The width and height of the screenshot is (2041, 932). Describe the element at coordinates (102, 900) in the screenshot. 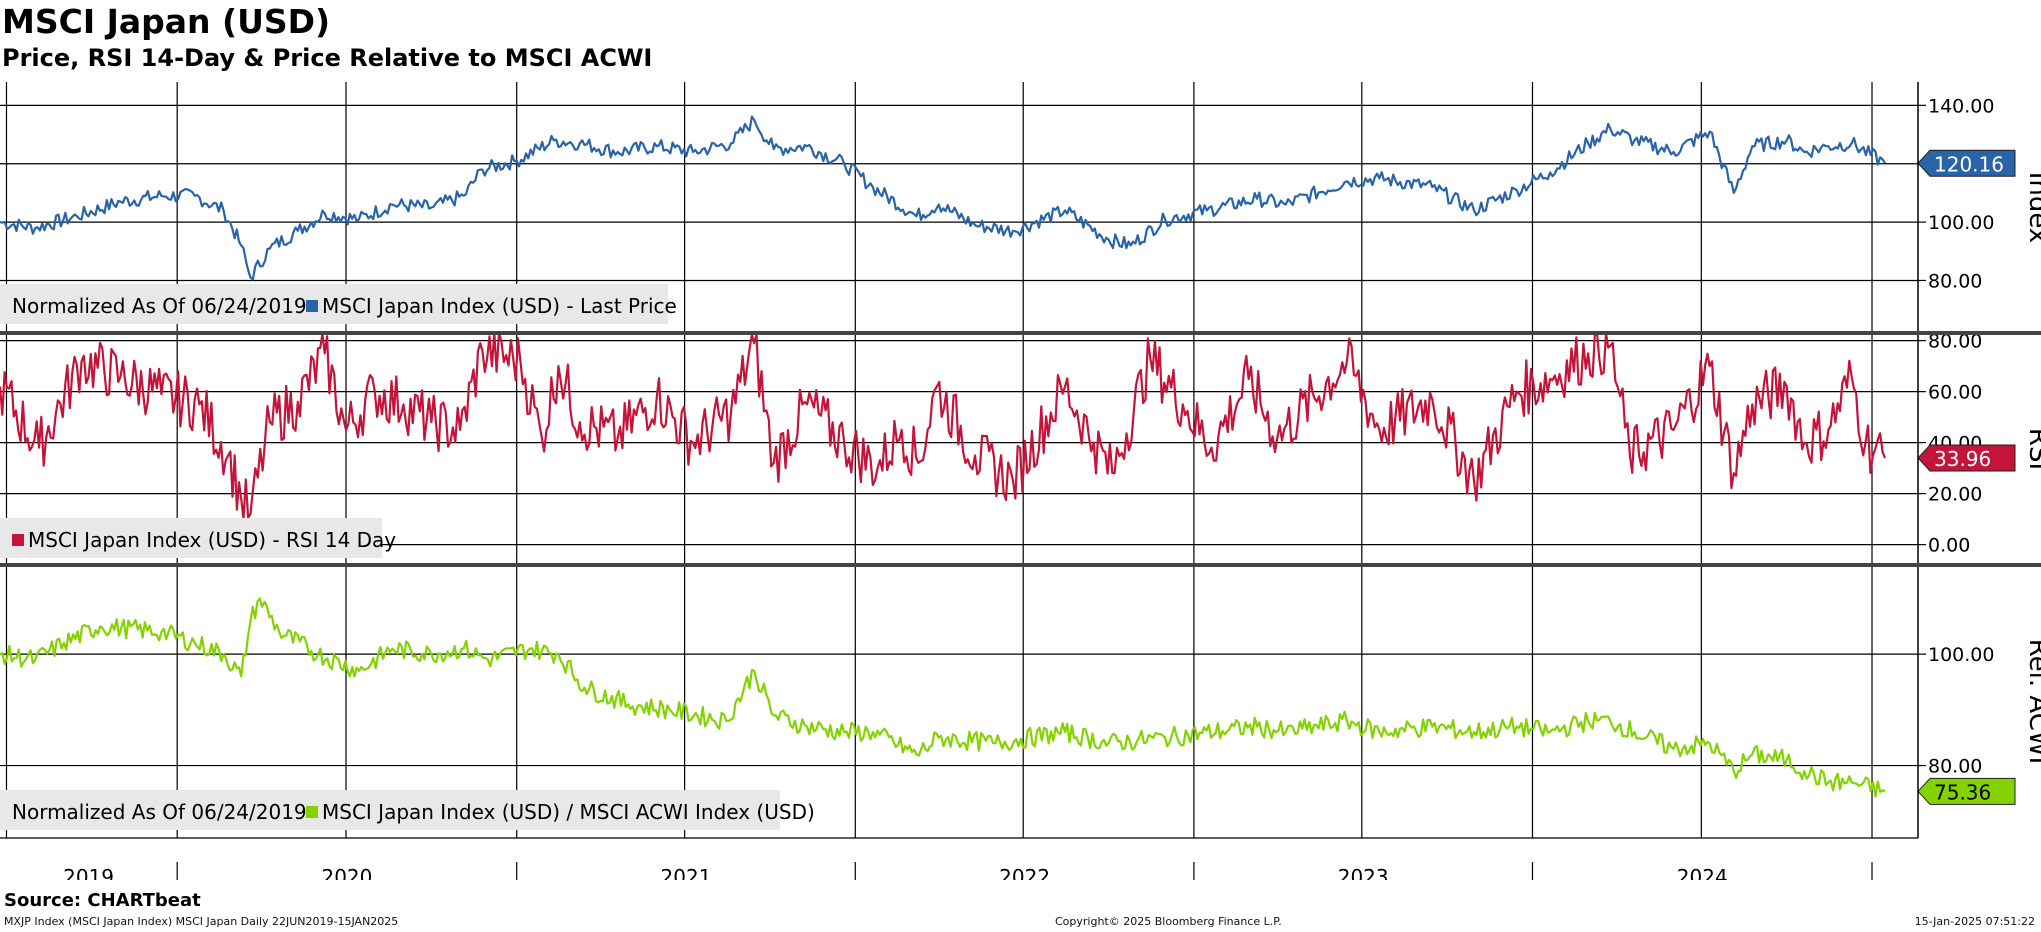

I see `source-text: Source: CHARTbeat` at that location.